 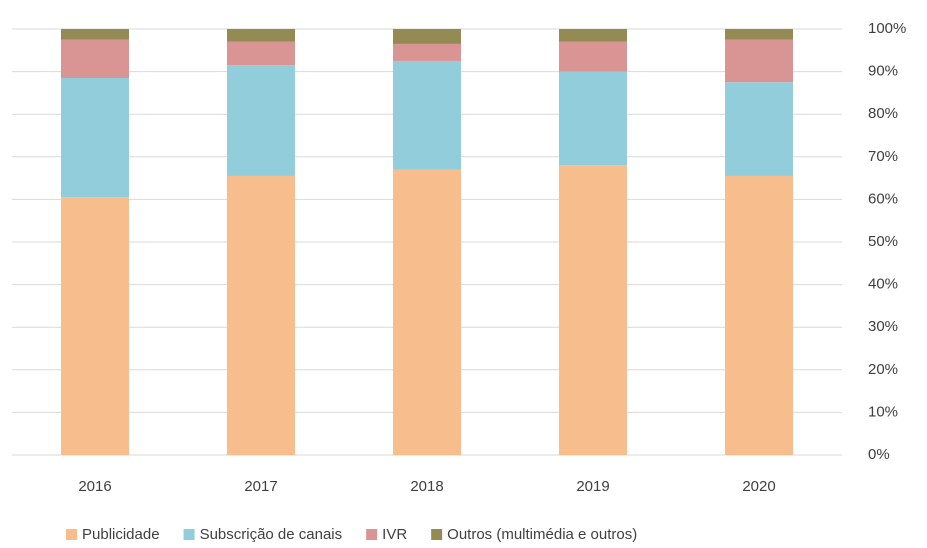 What do you see at coordinates (883, 71) in the screenshot?
I see `y-tick-label: 90%` at bounding box center [883, 71].